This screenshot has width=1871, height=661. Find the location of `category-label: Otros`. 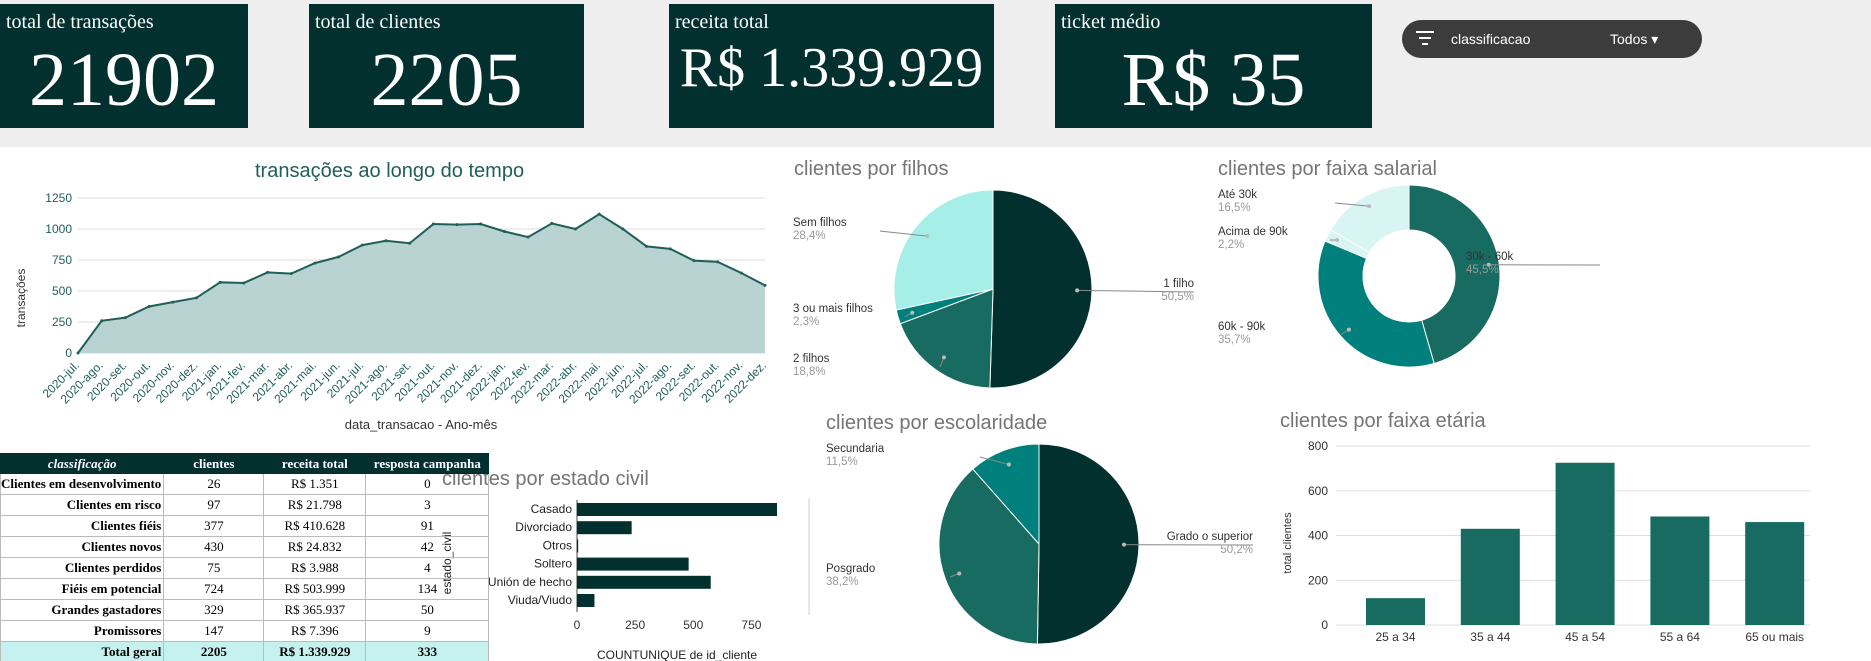

category-label: Otros is located at coordinates (557, 545).